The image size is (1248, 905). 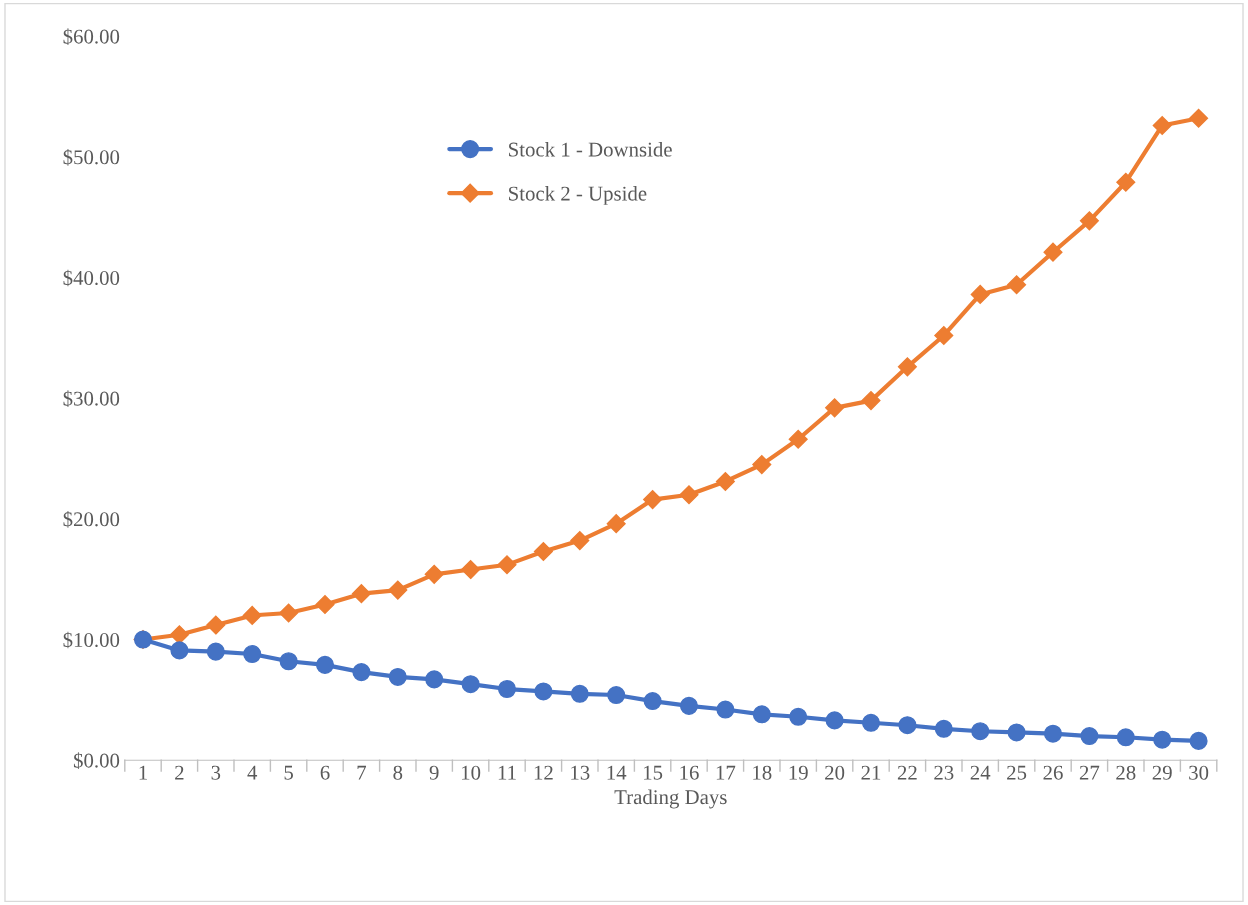 I want to click on legend-label: Stock 1 - Downside, so click(x=590, y=149).